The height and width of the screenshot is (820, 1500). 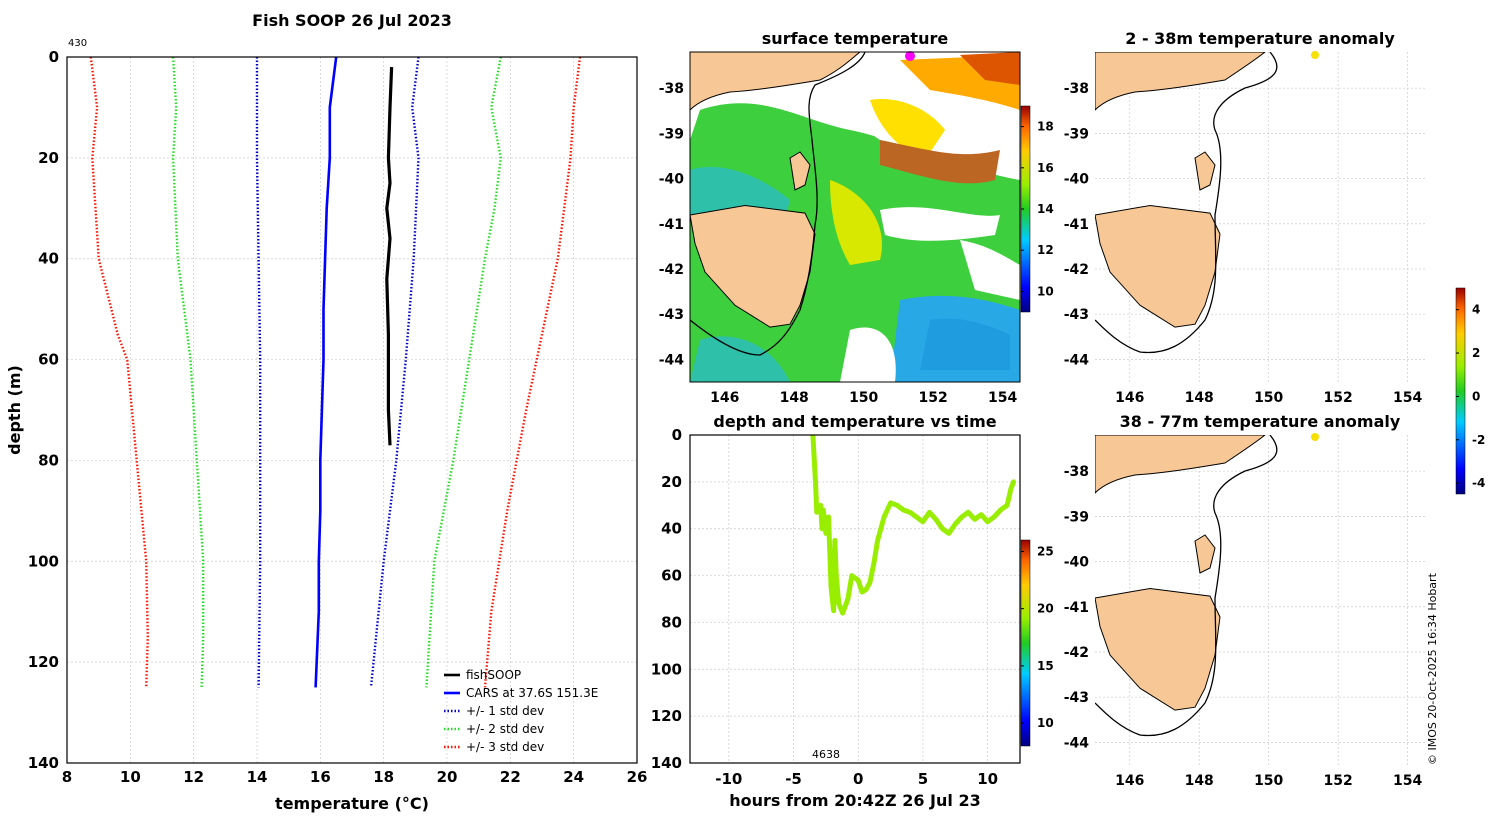 What do you see at coordinates (1045, 551) in the screenshot?
I see `depth-time-colorbar-tick-label: 25` at bounding box center [1045, 551].